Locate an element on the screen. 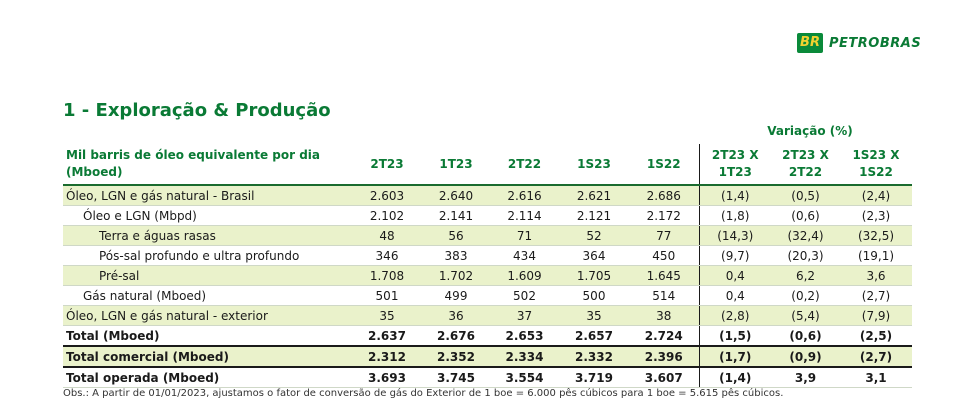 This screenshot has width=970, height=407. variation-value: (19,1) is located at coordinates (876, 255).